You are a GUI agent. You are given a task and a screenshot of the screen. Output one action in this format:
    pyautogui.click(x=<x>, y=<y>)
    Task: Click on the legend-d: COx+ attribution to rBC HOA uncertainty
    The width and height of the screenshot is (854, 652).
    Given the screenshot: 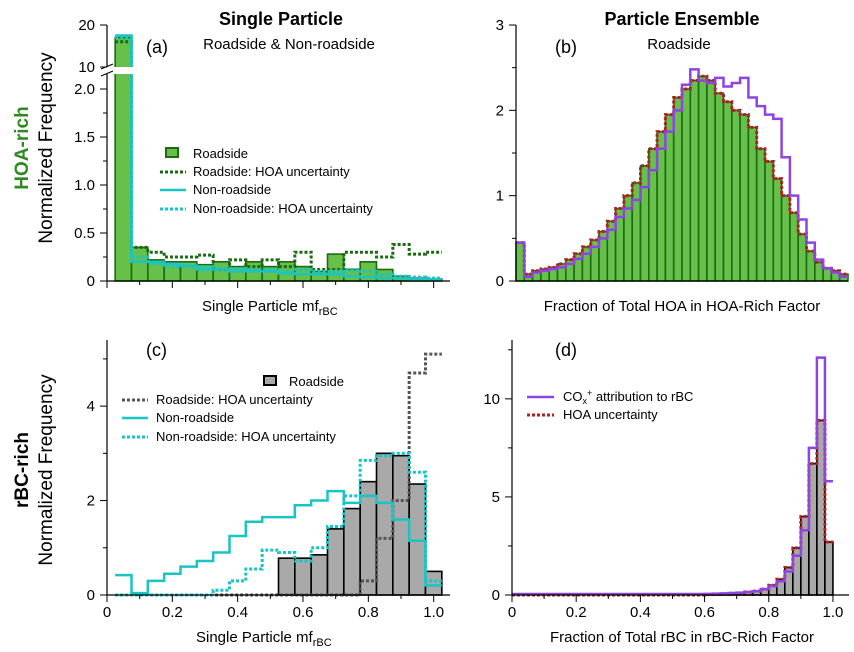 What is the action you would take?
    pyautogui.click(x=610, y=405)
    